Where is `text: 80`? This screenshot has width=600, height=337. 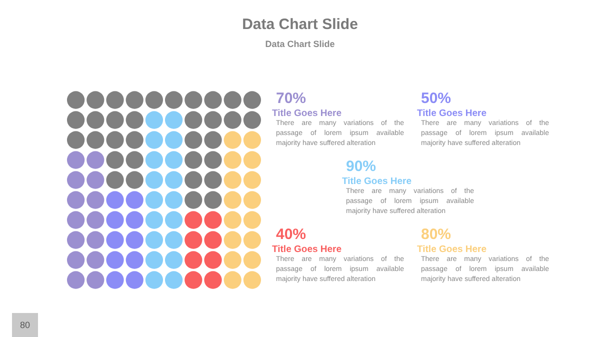
text: 80 is located at coordinates (25, 325).